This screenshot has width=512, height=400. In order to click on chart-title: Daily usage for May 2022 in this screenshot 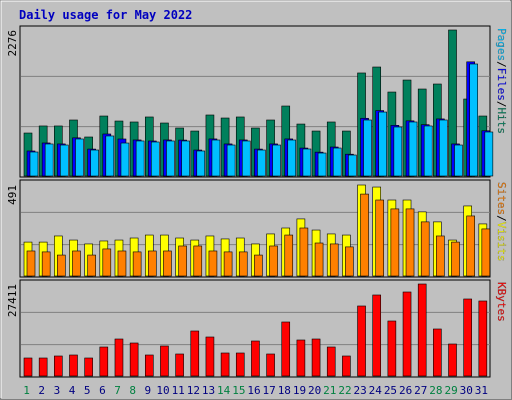, I will do `click(105, 15)`.